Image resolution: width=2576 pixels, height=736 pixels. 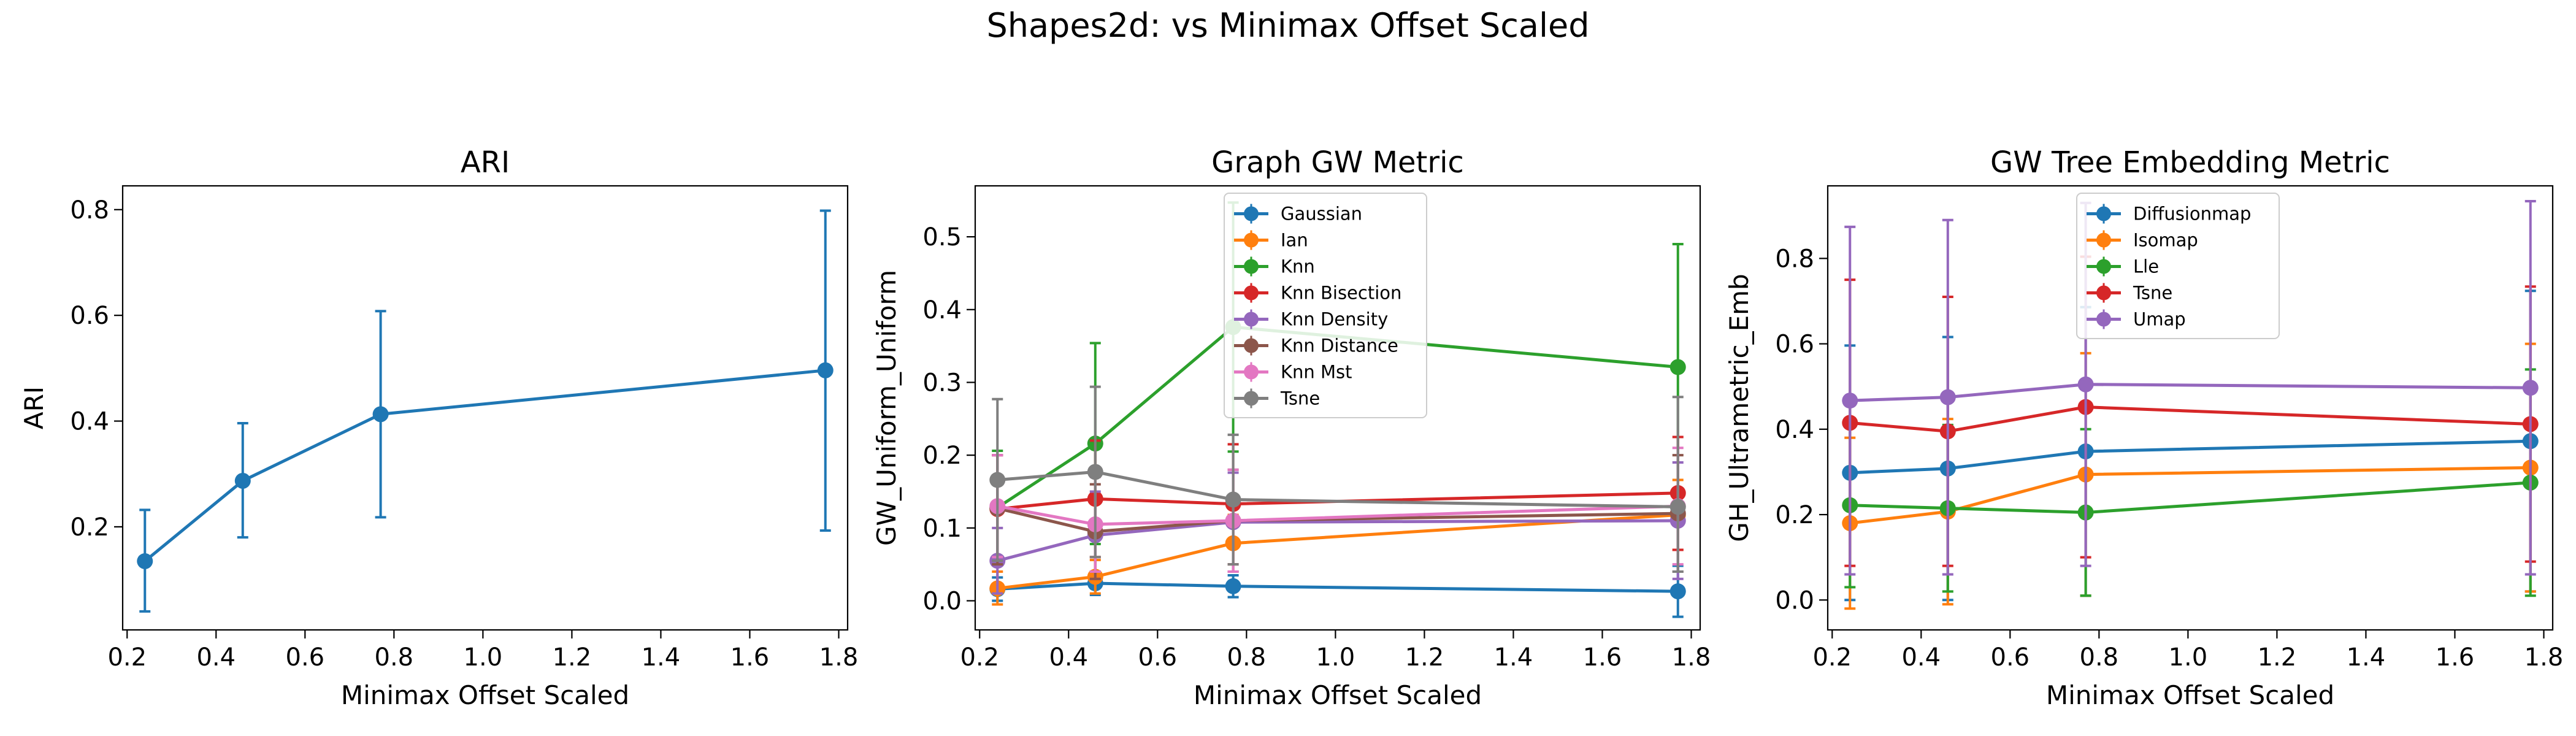 I want to click on legend-label: Knn Bisection, so click(x=1341, y=293).